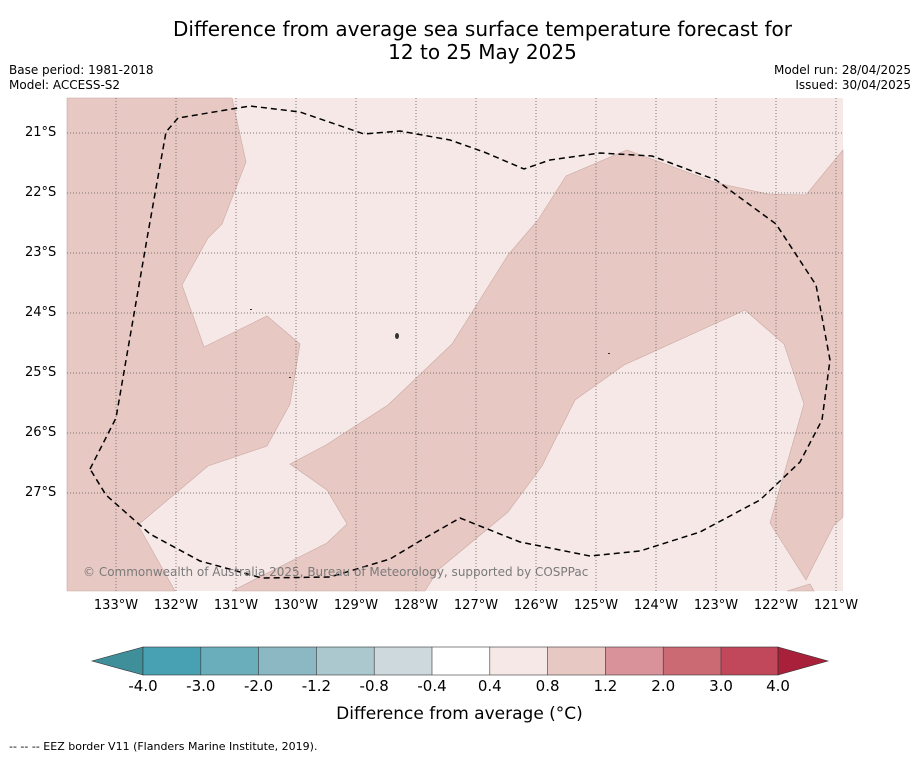  What do you see at coordinates (842, 70) in the screenshot?
I see `model-run: Model run: 28/04/2025` at bounding box center [842, 70].